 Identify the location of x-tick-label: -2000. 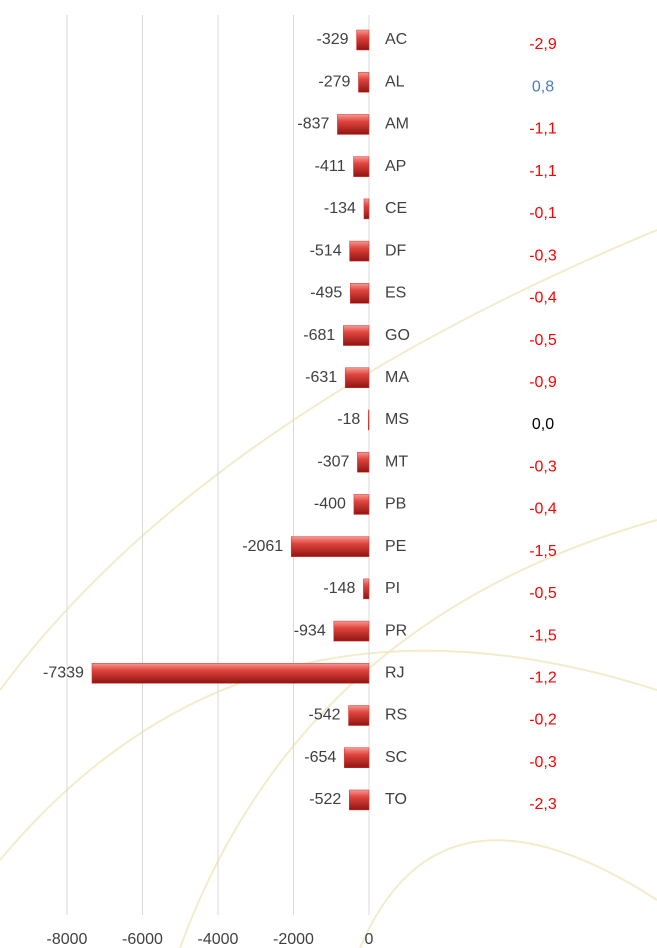
(293, 939).